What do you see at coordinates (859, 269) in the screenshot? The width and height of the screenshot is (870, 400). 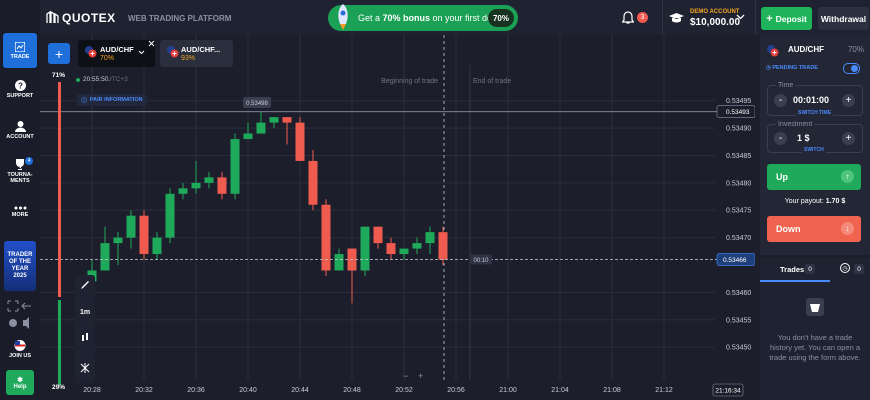 I see `pending-count: 0` at bounding box center [859, 269].